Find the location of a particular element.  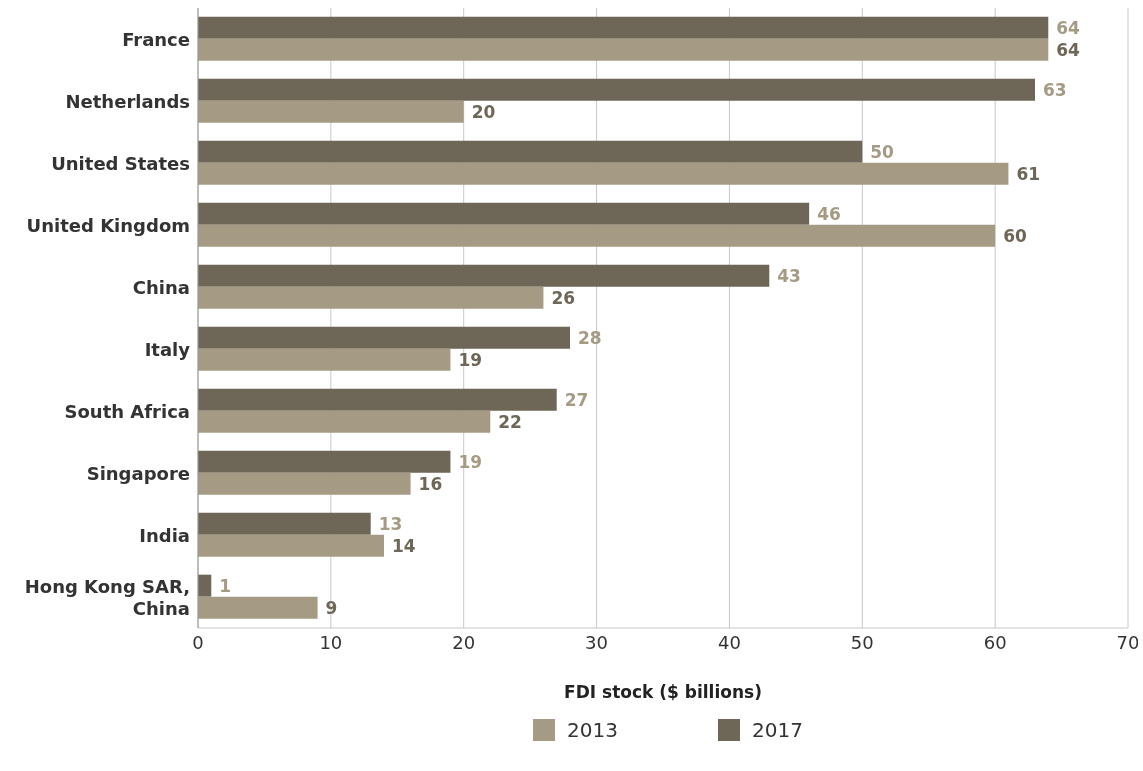

legend-label: 2013 is located at coordinates (592, 730).